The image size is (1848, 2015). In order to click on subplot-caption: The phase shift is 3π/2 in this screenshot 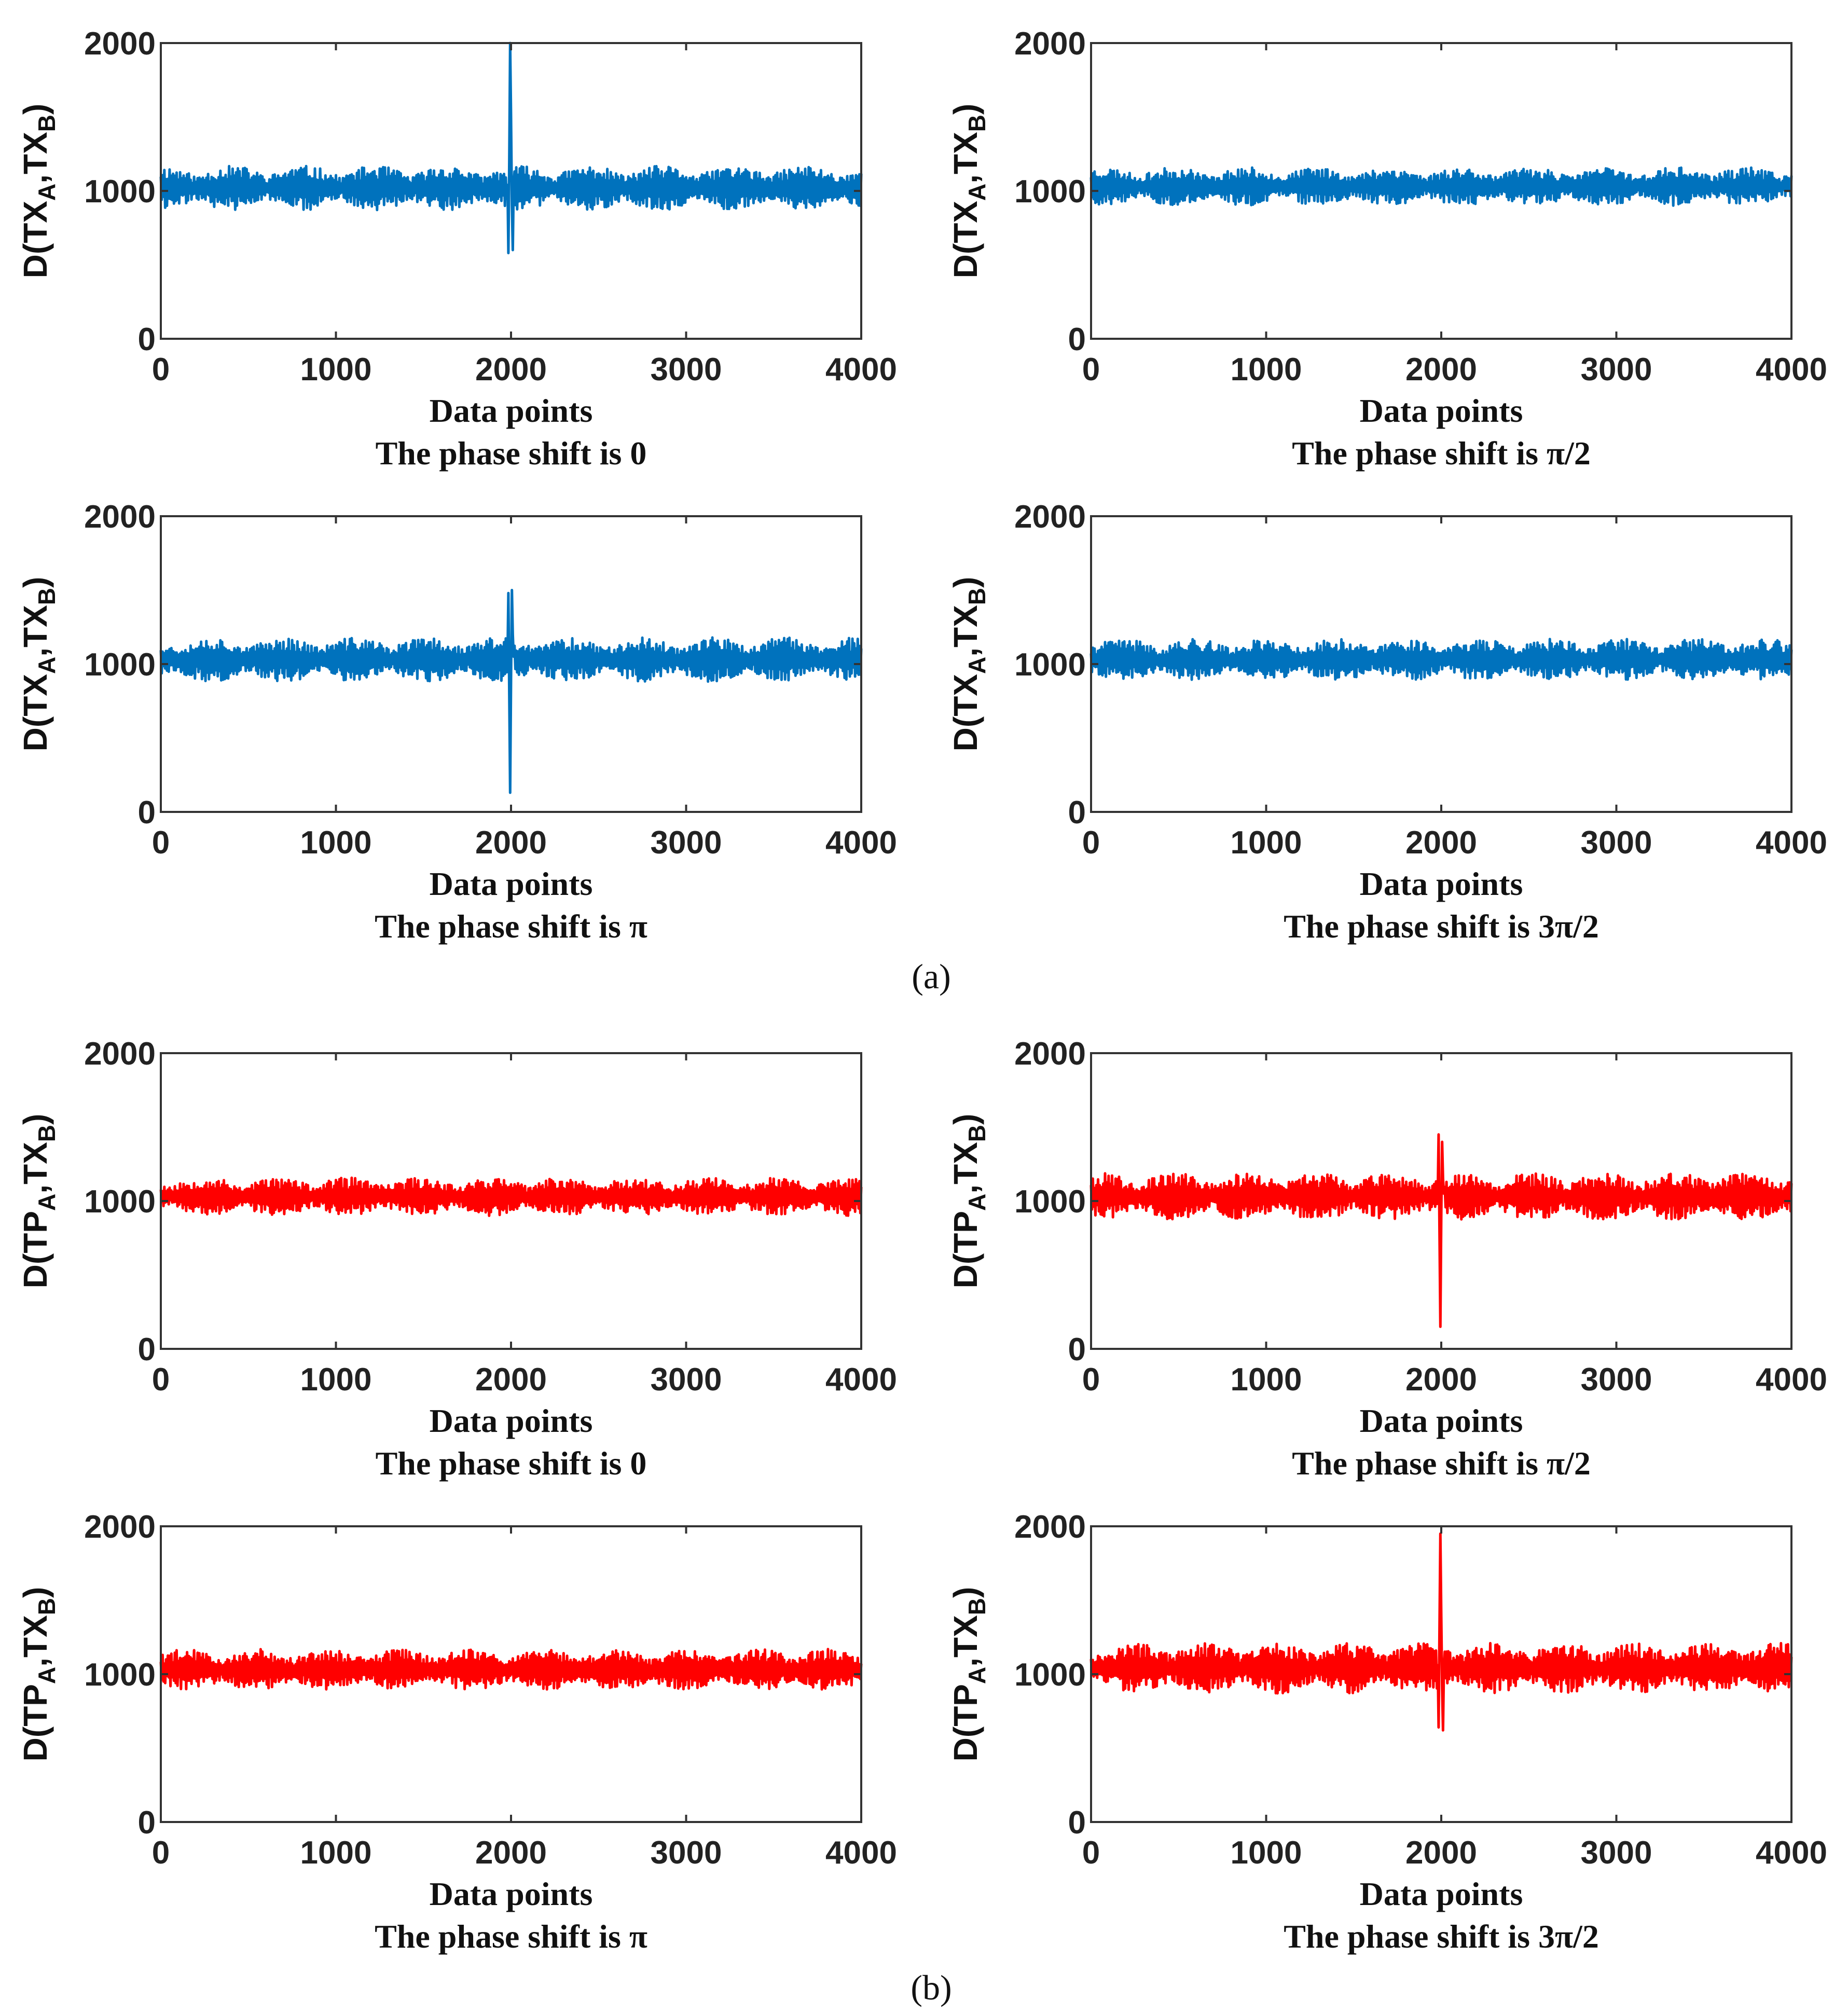, I will do `click(1441, 1936)`.